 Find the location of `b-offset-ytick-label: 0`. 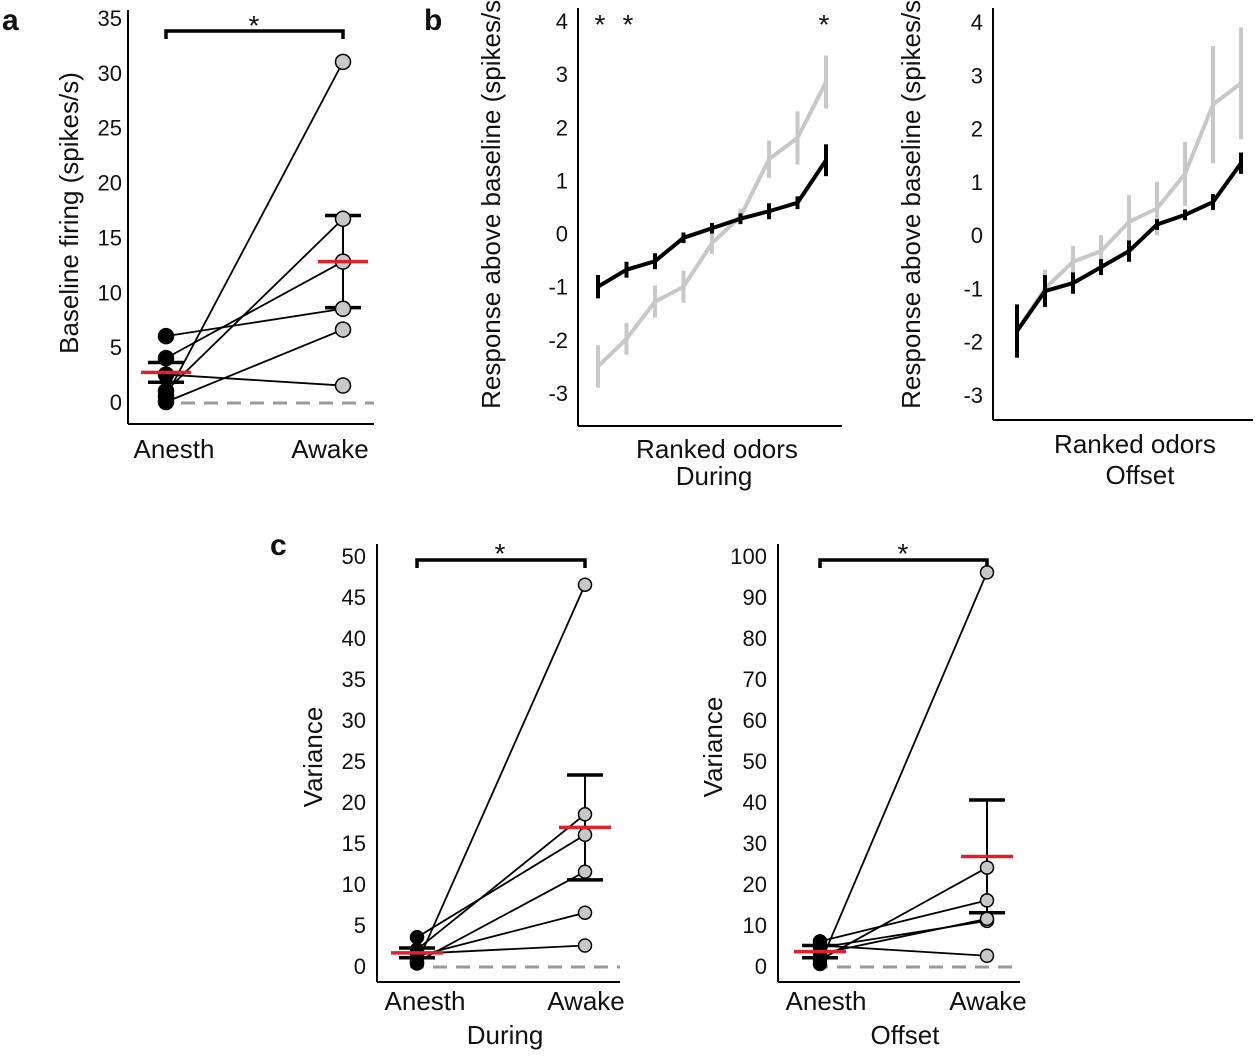

b-offset-ytick-label: 0 is located at coordinates (977, 235).